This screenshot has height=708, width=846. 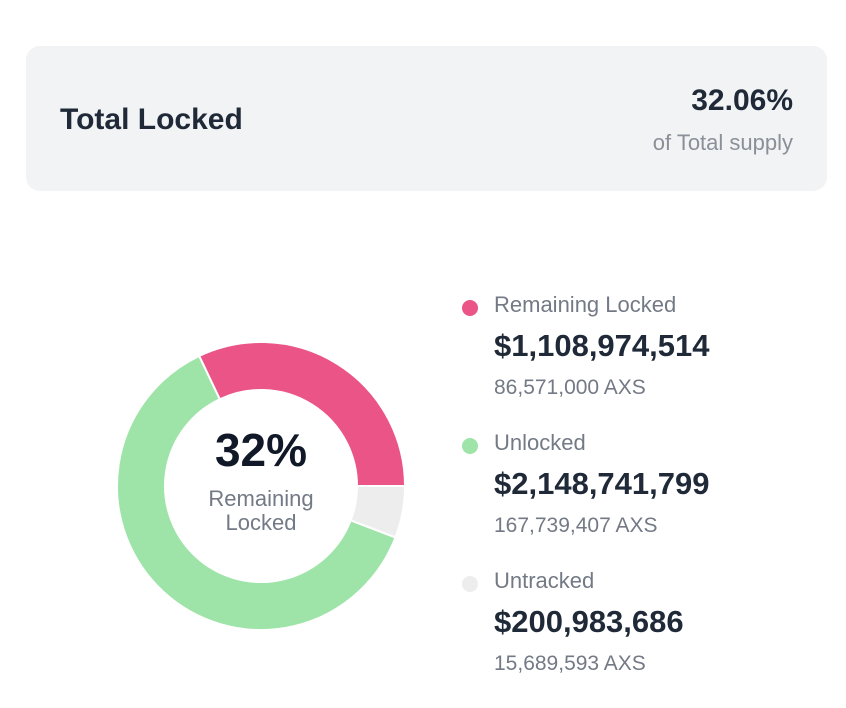 What do you see at coordinates (570, 387) in the screenshot?
I see `legend-token-amount: 86,571,000 AXS` at bounding box center [570, 387].